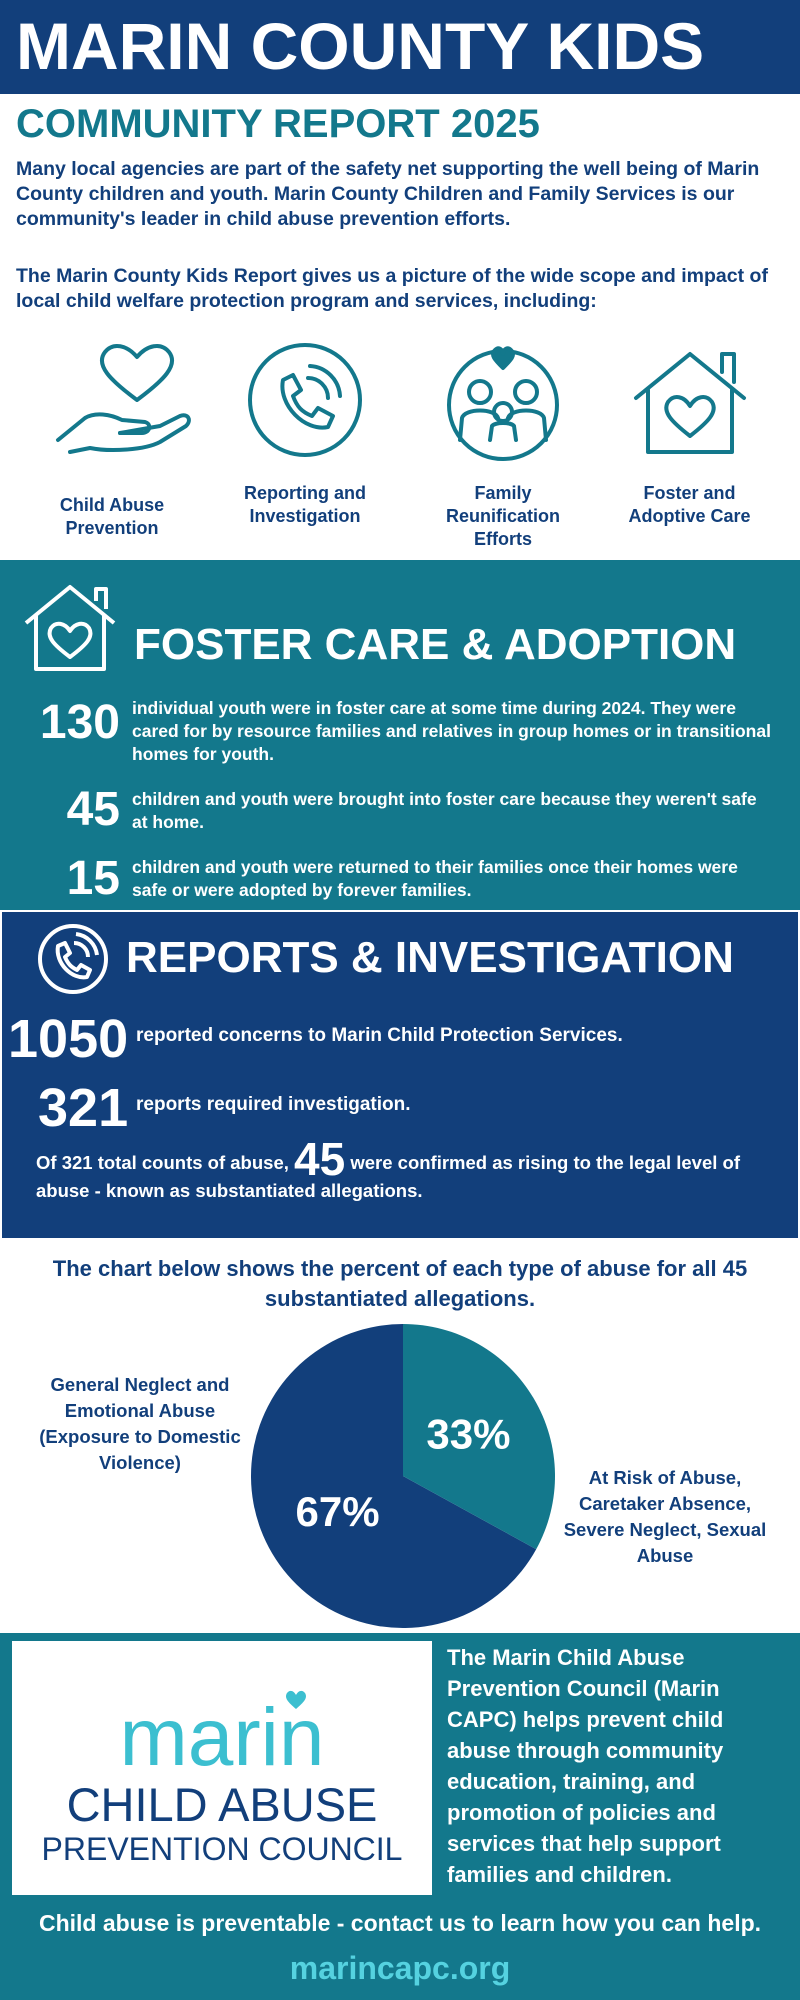 The height and width of the screenshot is (2000, 800). Describe the element at coordinates (689, 504) in the screenshot. I see `service-label: Foster and Adoptive Care` at that location.